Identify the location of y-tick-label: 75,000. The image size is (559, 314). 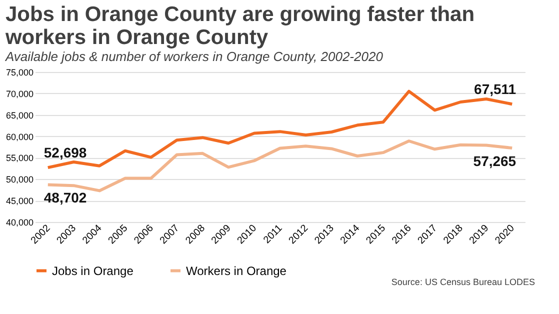
(20, 73).